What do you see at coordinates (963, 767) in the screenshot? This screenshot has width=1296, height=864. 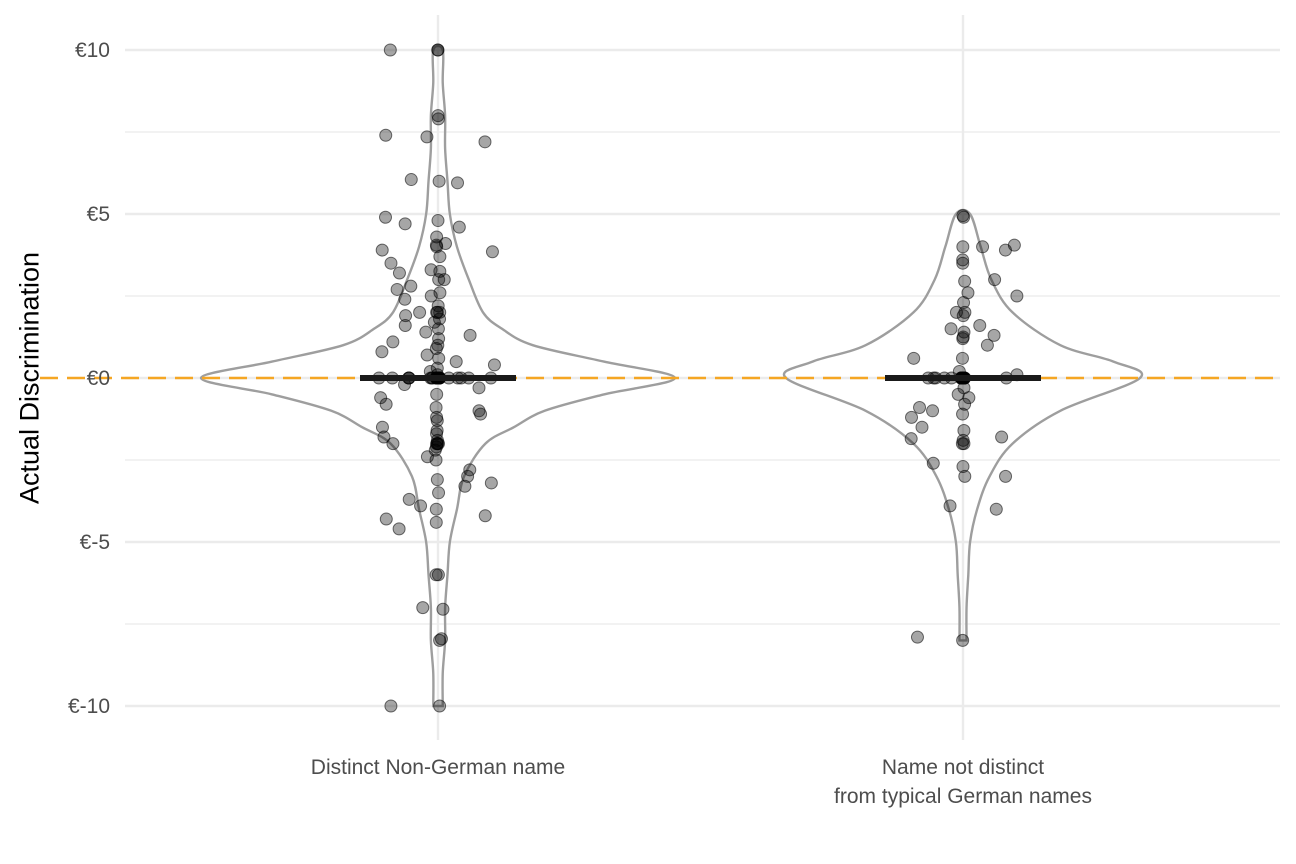 I see `x-tick-label: Name not distinct` at bounding box center [963, 767].